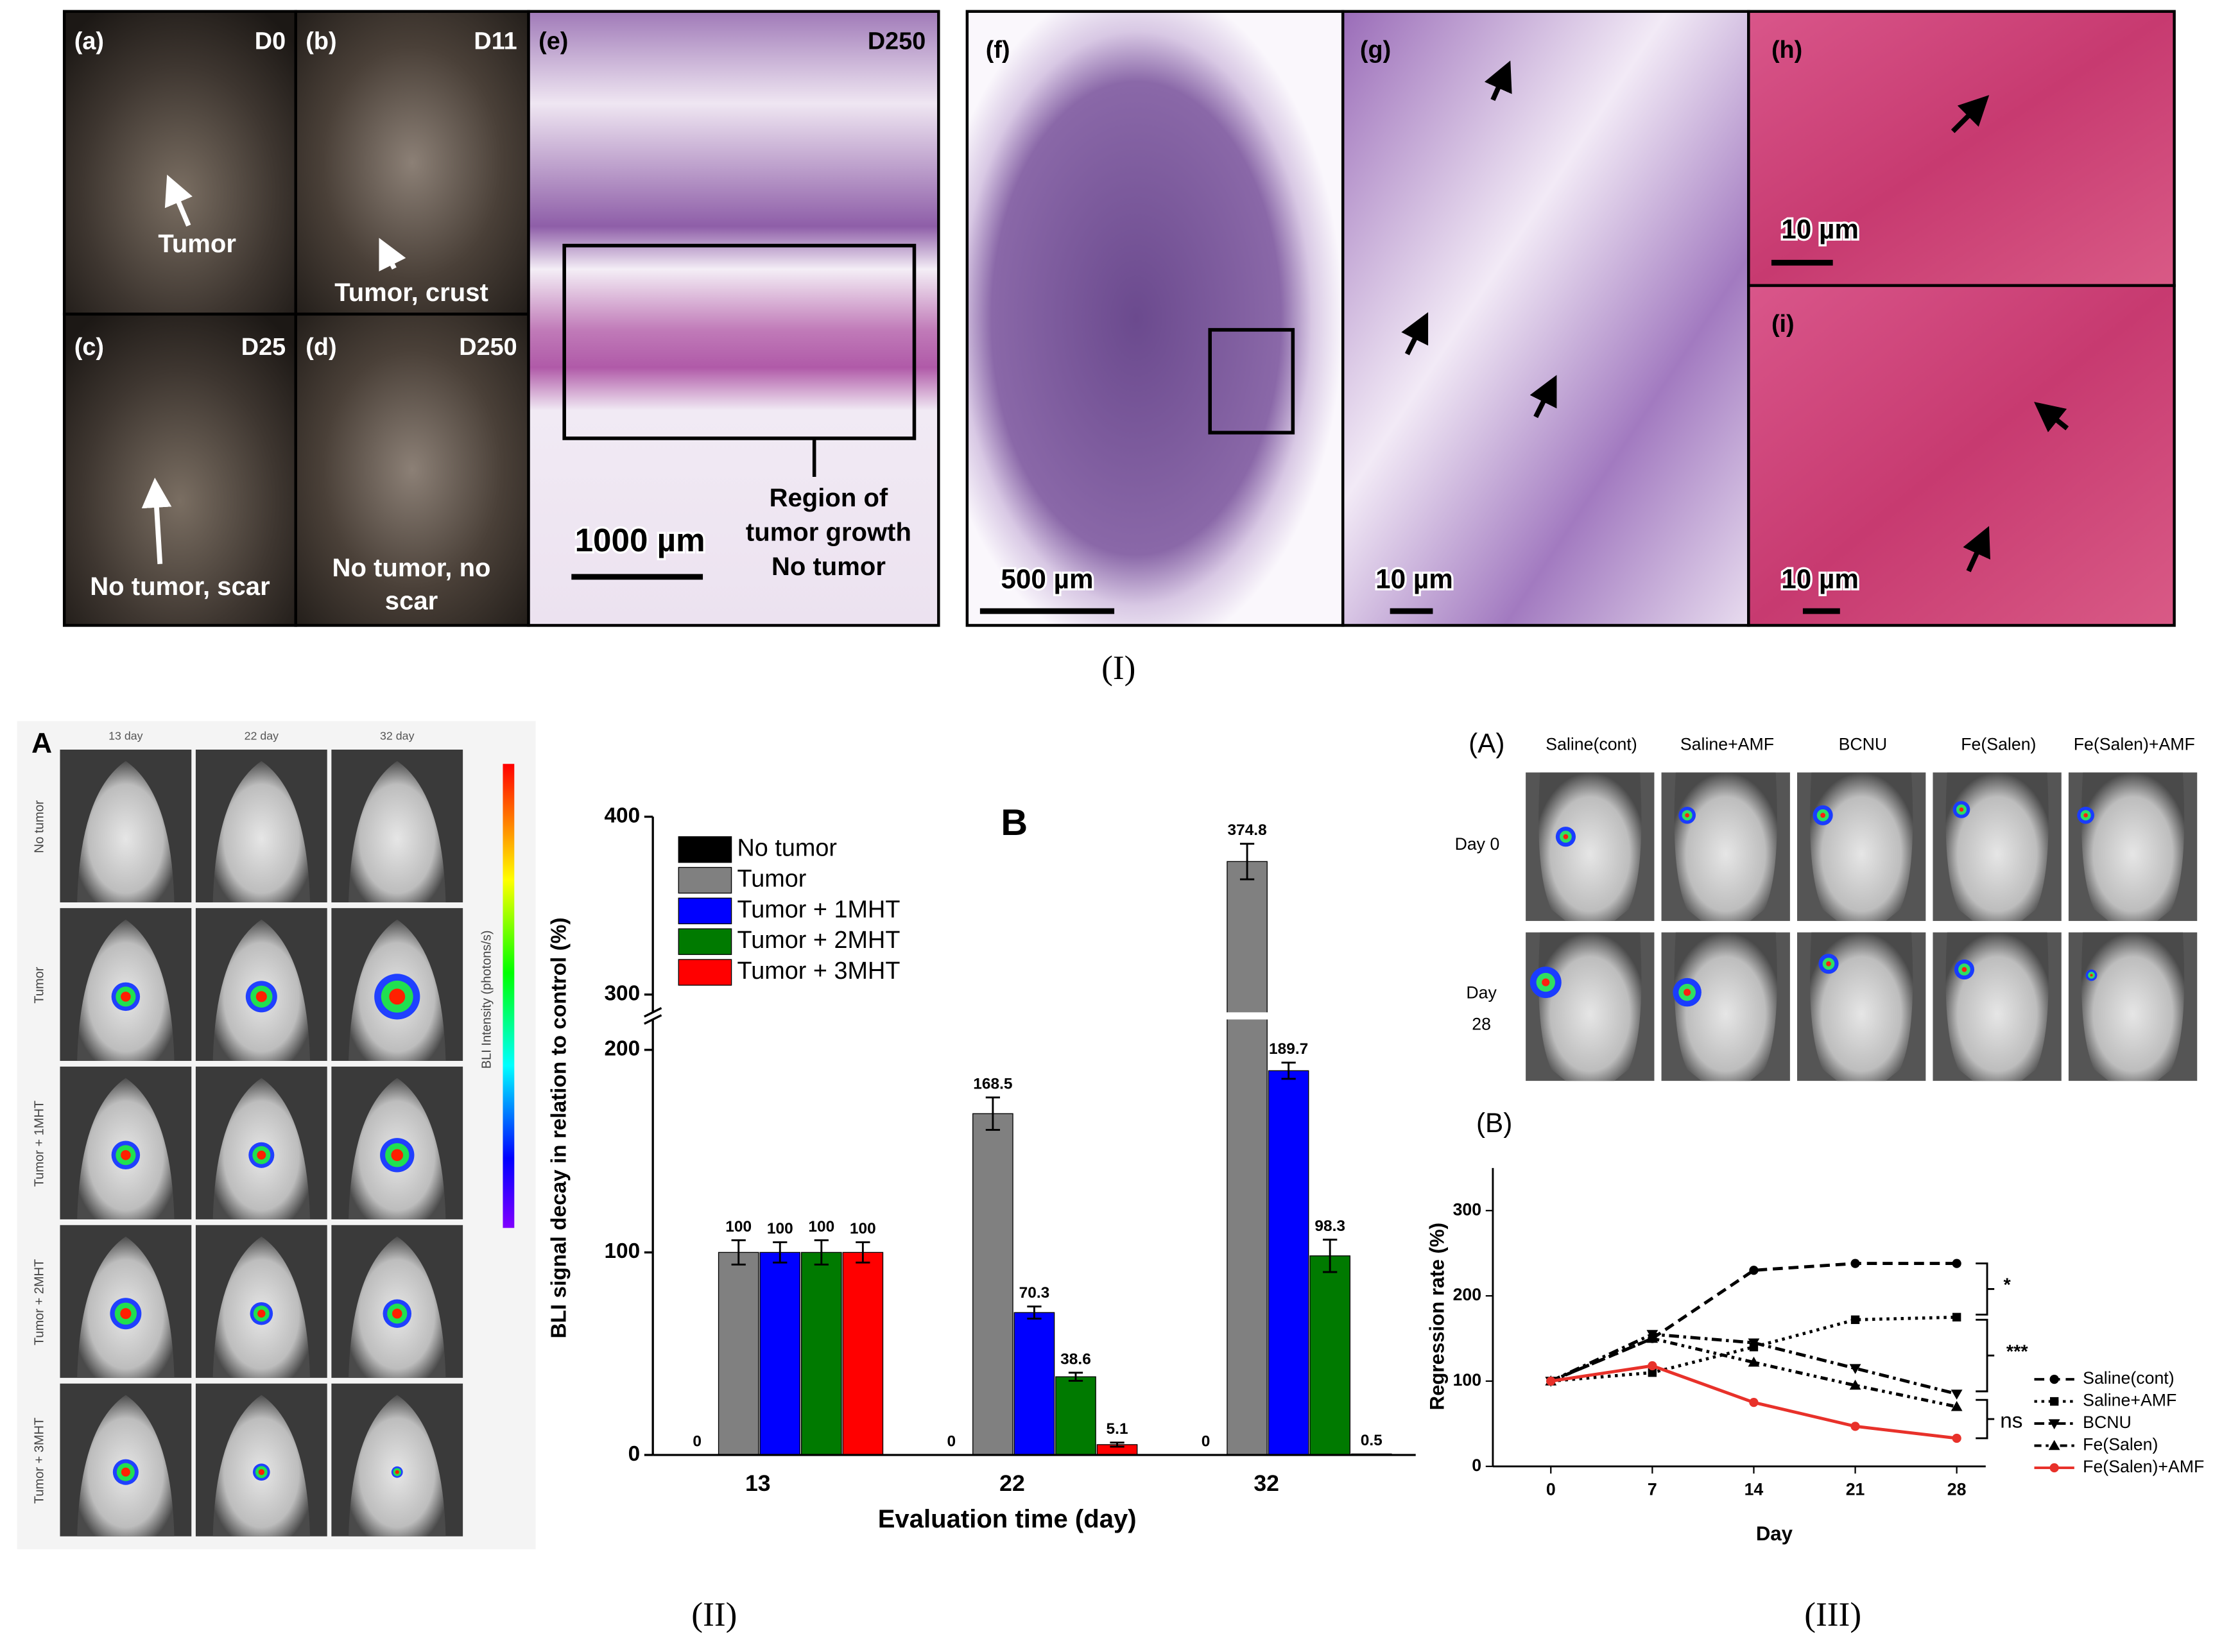 This screenshot has height=1652, width=2240. Describe the element at coordinates (270, 41) in the screenshot. I see `day-label: D0` at that location.